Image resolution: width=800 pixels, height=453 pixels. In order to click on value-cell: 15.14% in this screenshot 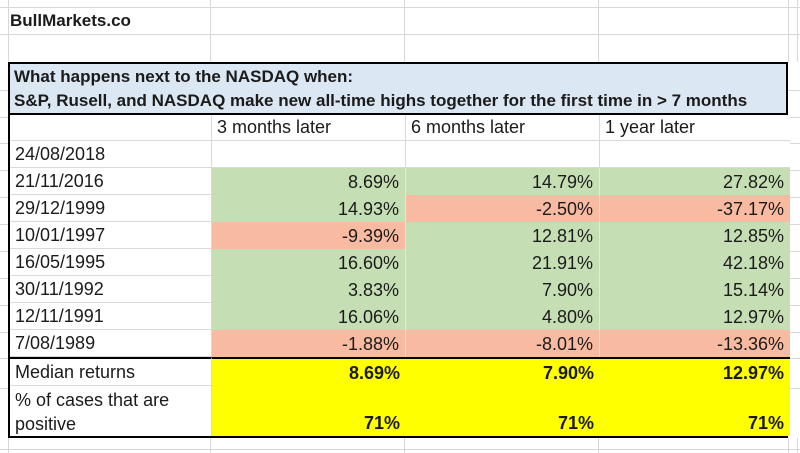, I will do `click(695, 289)`.